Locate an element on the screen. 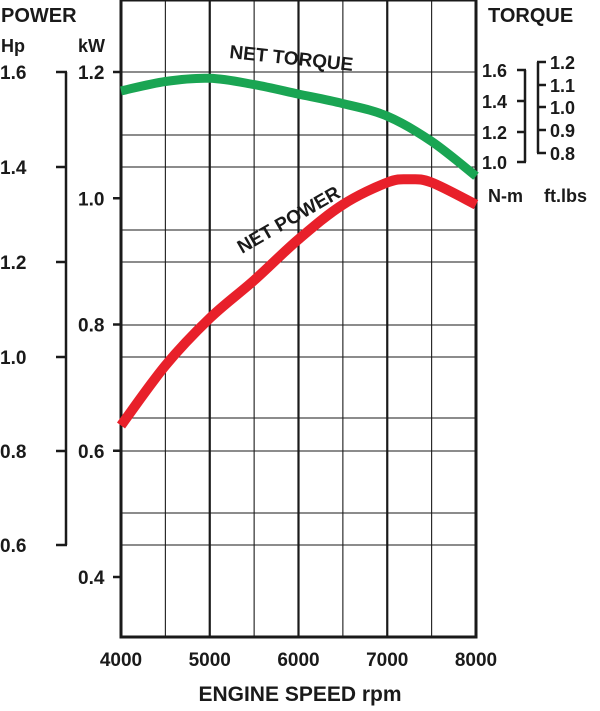  nm-tick-label: 1.6 is located at coordinates (494, 71).